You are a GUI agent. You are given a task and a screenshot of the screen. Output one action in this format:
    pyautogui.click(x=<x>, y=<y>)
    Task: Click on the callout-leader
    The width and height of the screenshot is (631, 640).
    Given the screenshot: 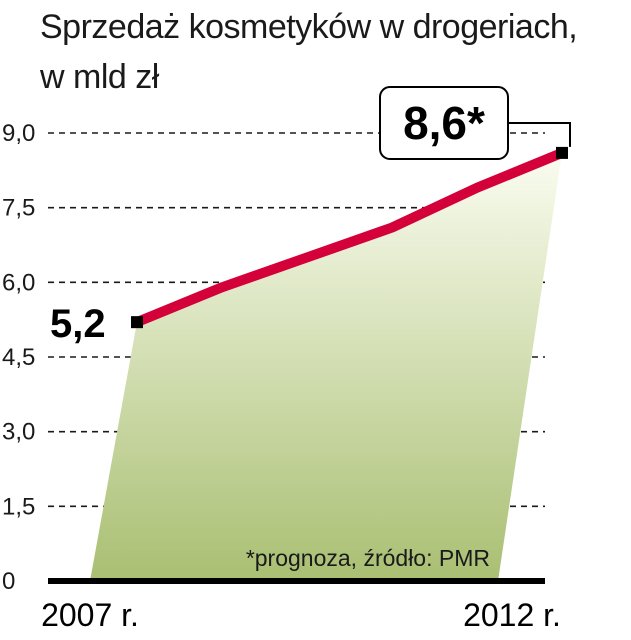 What is the action you would take?
    pyautogui.click(x=539, y=134)
    